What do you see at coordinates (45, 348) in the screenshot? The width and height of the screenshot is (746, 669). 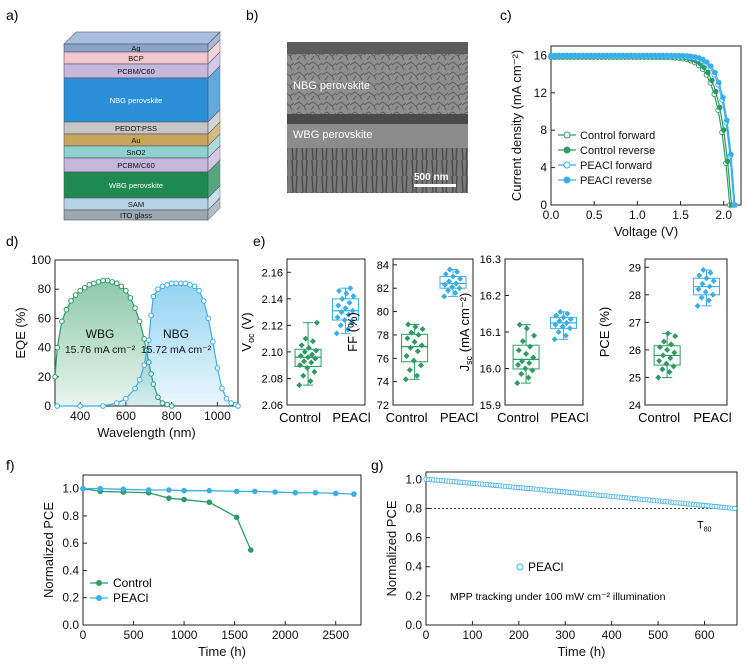 I see `y-tick-label: 40` at bounding box center [45, 348].